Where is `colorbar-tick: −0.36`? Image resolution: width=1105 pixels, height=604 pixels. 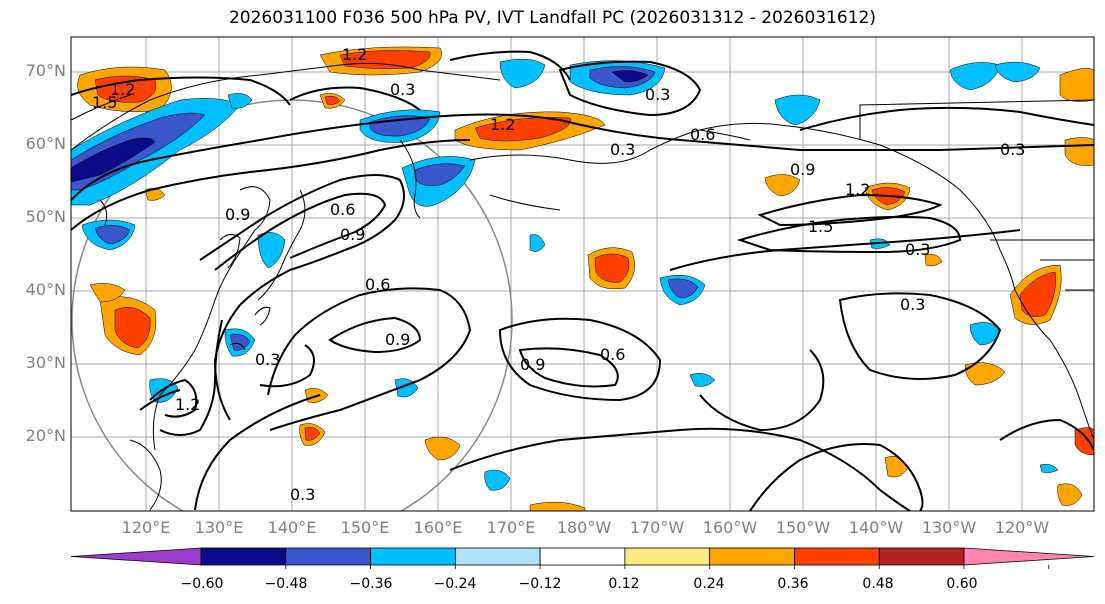 colorbar-tick: −0.36 is located at coordinates (371, 584).